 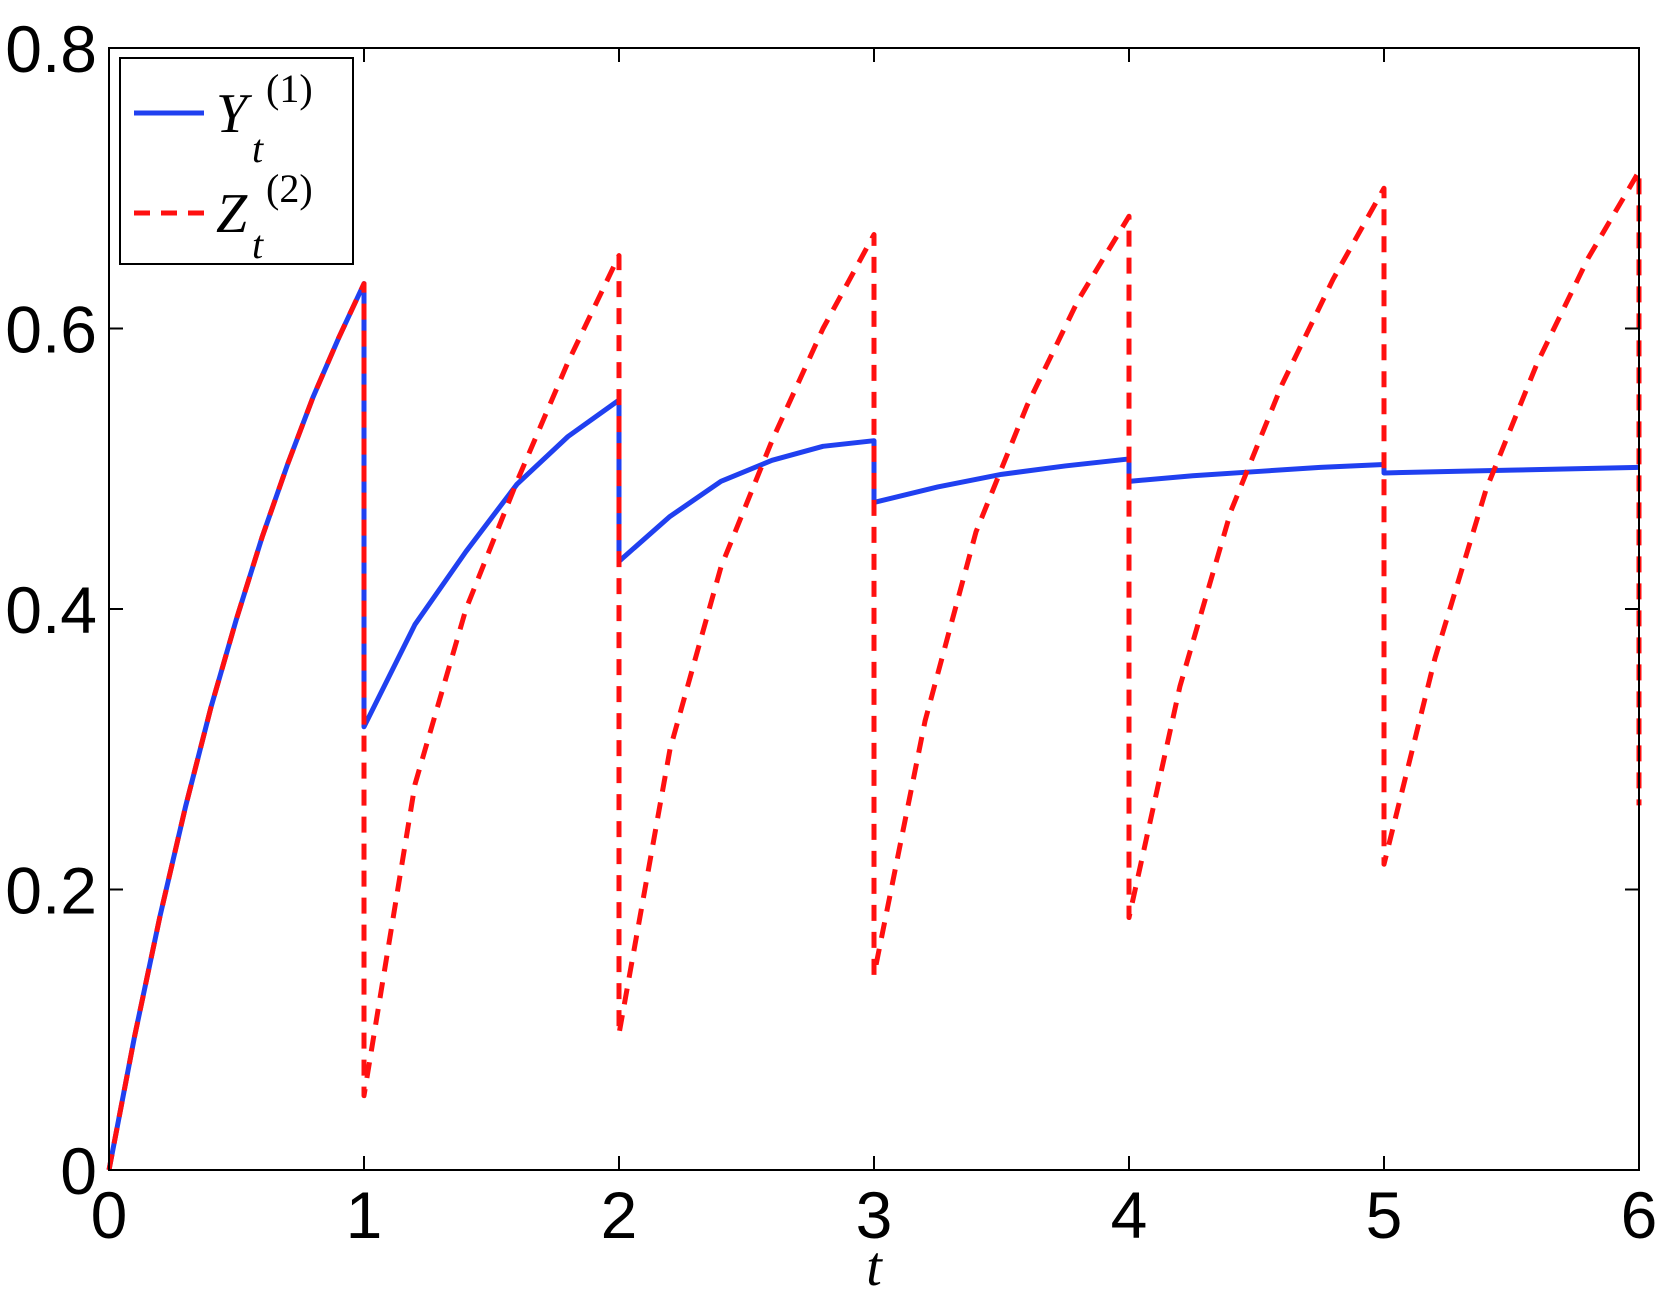 I want to click on x-tick-label-4: 4, so click(x=1129, y=1215).